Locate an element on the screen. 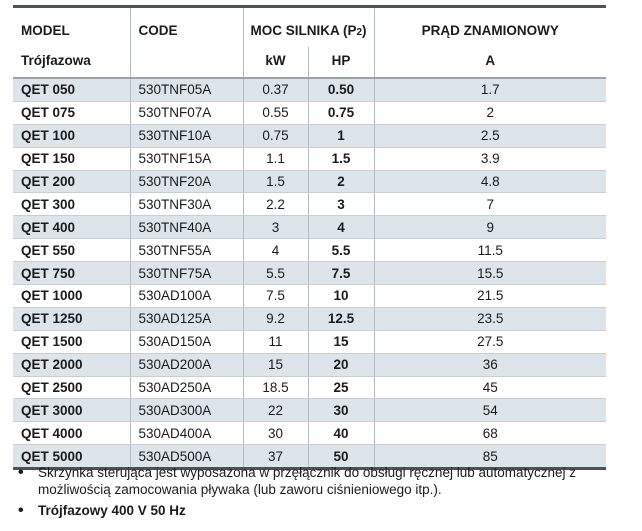 The width and height of the screenshot is (642, 531). cell-code: 530TNF10A is located at coordinates (187, 136).